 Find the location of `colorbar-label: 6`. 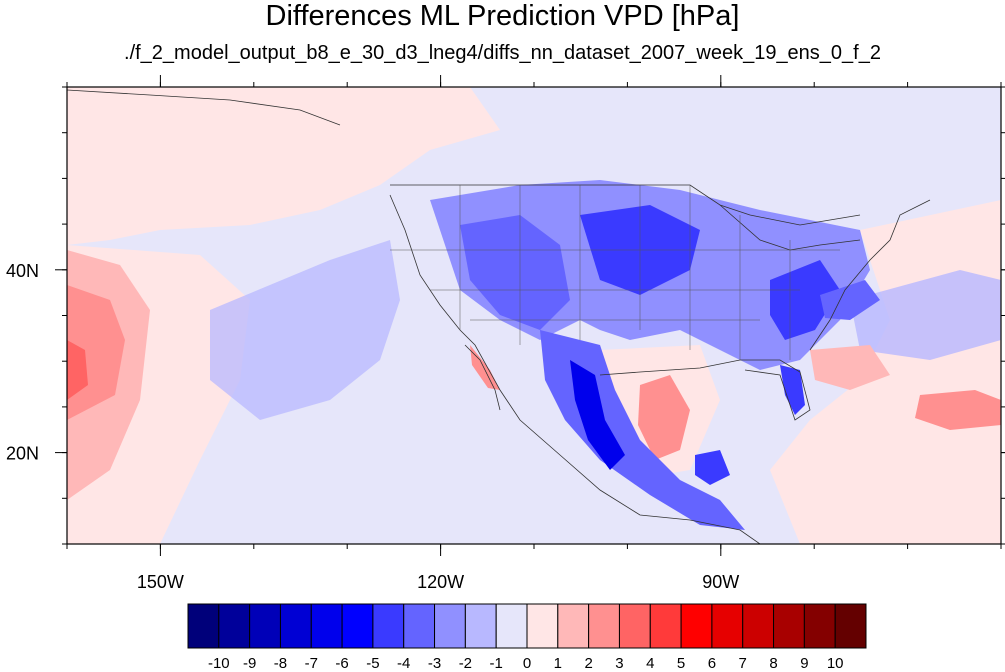

colorbar-label: 6 is located at coordinates (712, 663).